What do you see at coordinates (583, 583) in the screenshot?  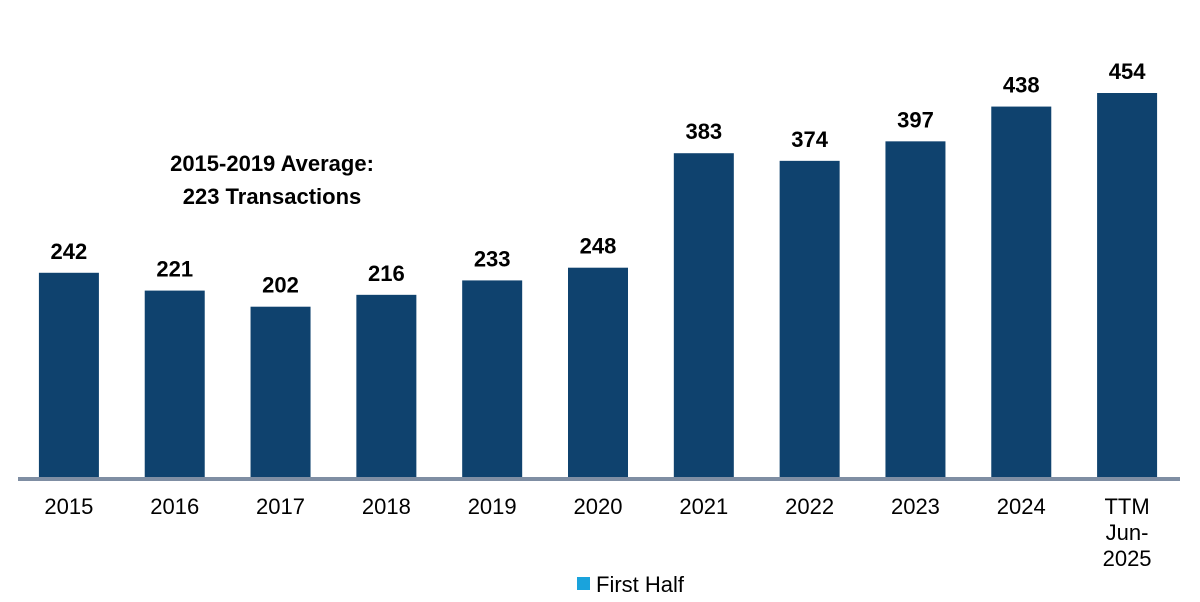 I see `legend-swatch` at bounding box center [583, 583].